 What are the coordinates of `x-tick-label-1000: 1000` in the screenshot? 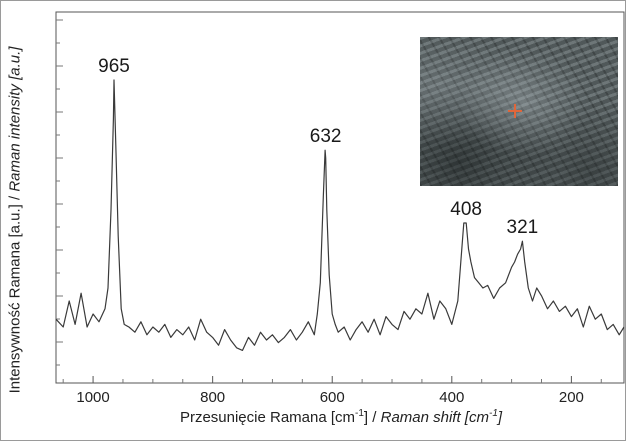 It's located at (92, 397).